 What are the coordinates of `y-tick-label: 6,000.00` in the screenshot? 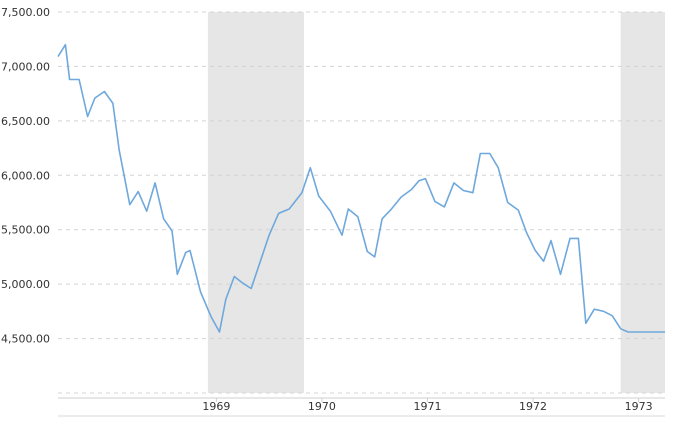 It's located at (25, 175).